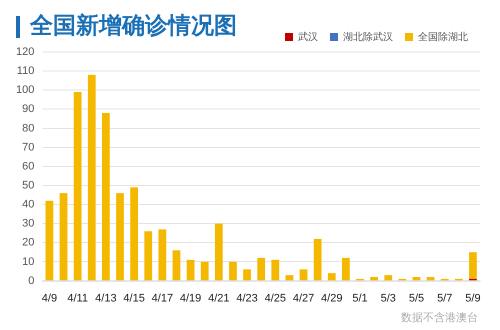  What do you see at coordinates (28, 109) in the screenshot?
I see `y-tick-label: 90` at bounding box center [28, 109].